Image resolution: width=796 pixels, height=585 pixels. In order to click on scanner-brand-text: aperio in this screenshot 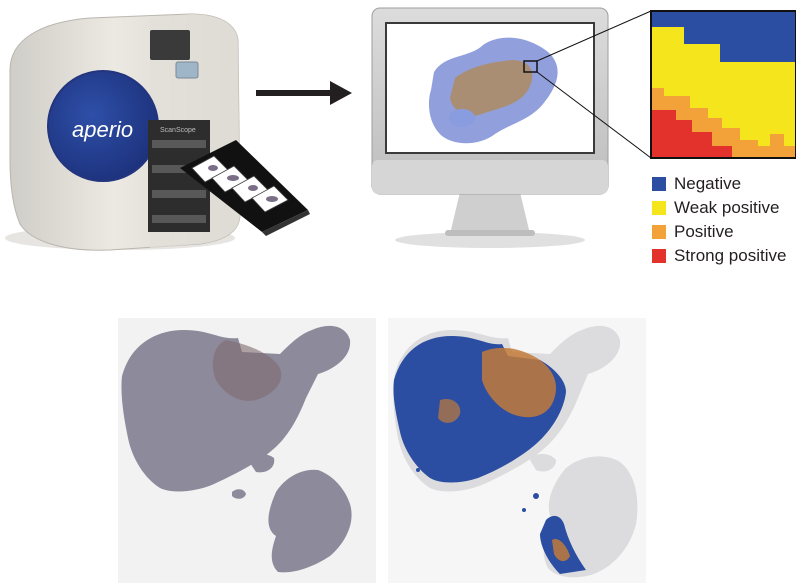, I will do `click(102, 129)`.